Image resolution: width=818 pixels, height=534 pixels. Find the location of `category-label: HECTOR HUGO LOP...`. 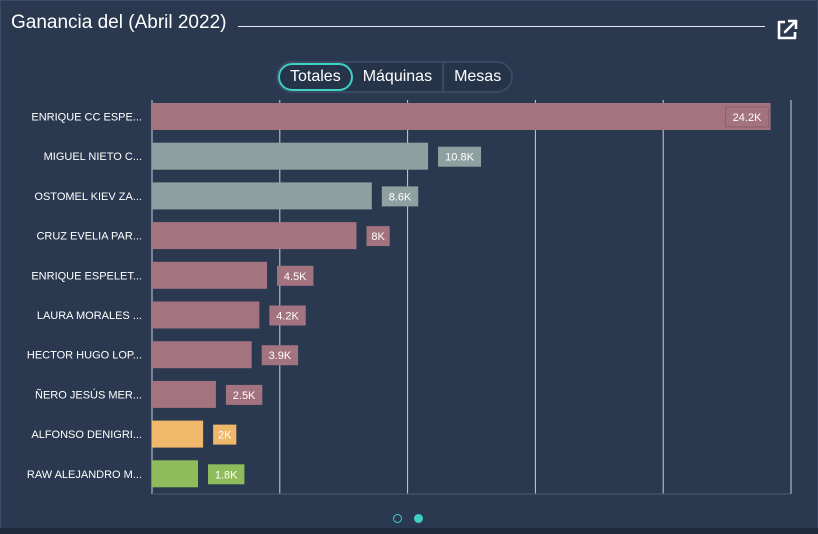

category-label: HECTOR HUGO LOP... is located at coordinates (84, 356).